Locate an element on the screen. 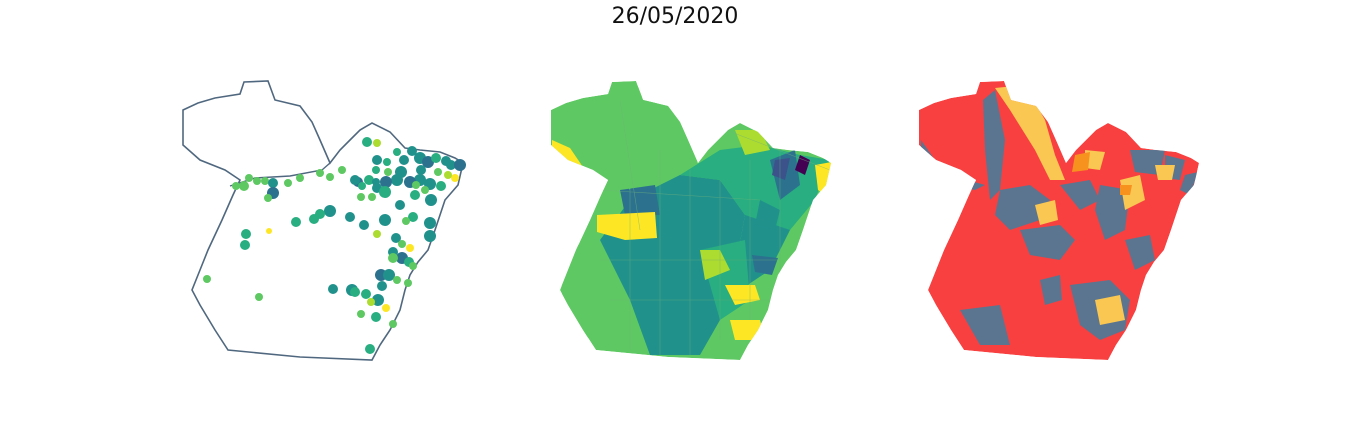  viridis-choropleth-panel is located at coordinates (691, 220).